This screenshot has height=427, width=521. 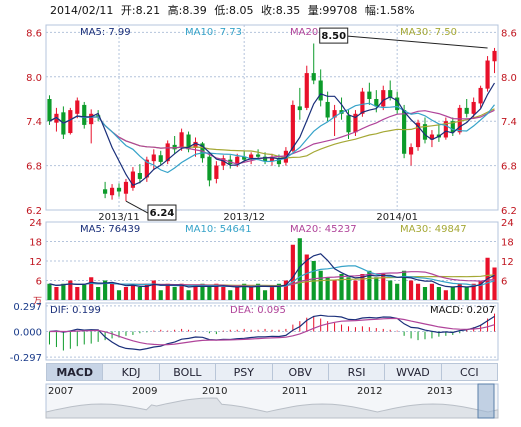 What do you see at coordinates (26, 358) in the screenshot?
I see `macd-tick-label: -0.297` at bounding box center [26, 358].